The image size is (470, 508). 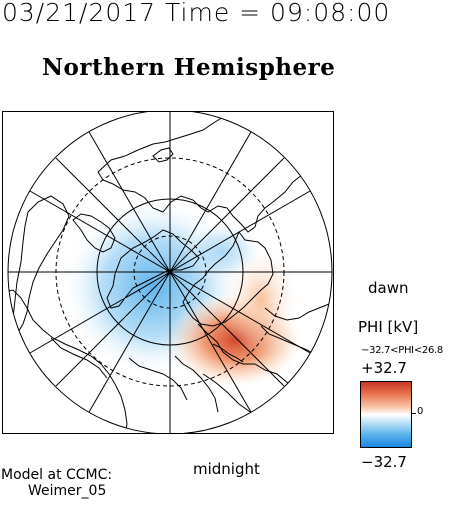 I want to click on colorbar-title: PHI [kV], so click(x=388, y=327).